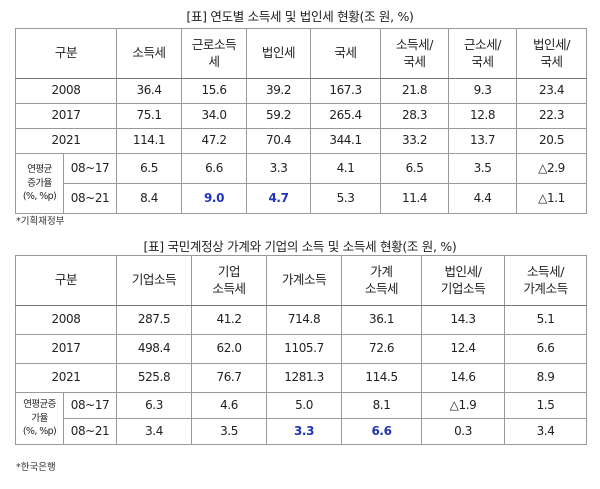  Describe the element at coordinates (463, 280) in the screenshot. I see `header-corporate-tax-ratio: 법인세/ 기업소득` at that location.